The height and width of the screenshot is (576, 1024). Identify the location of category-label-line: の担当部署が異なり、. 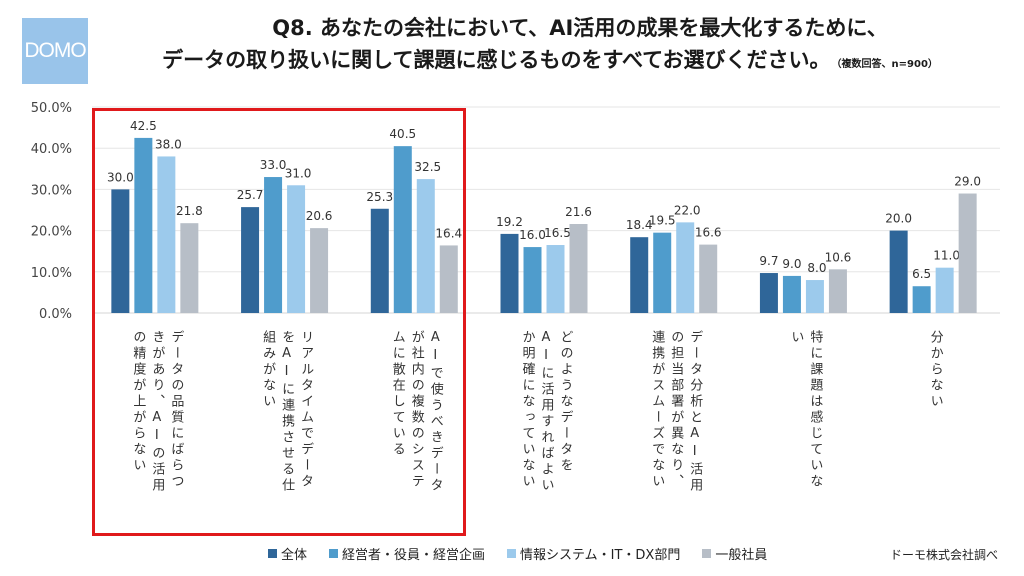
(676, 410).